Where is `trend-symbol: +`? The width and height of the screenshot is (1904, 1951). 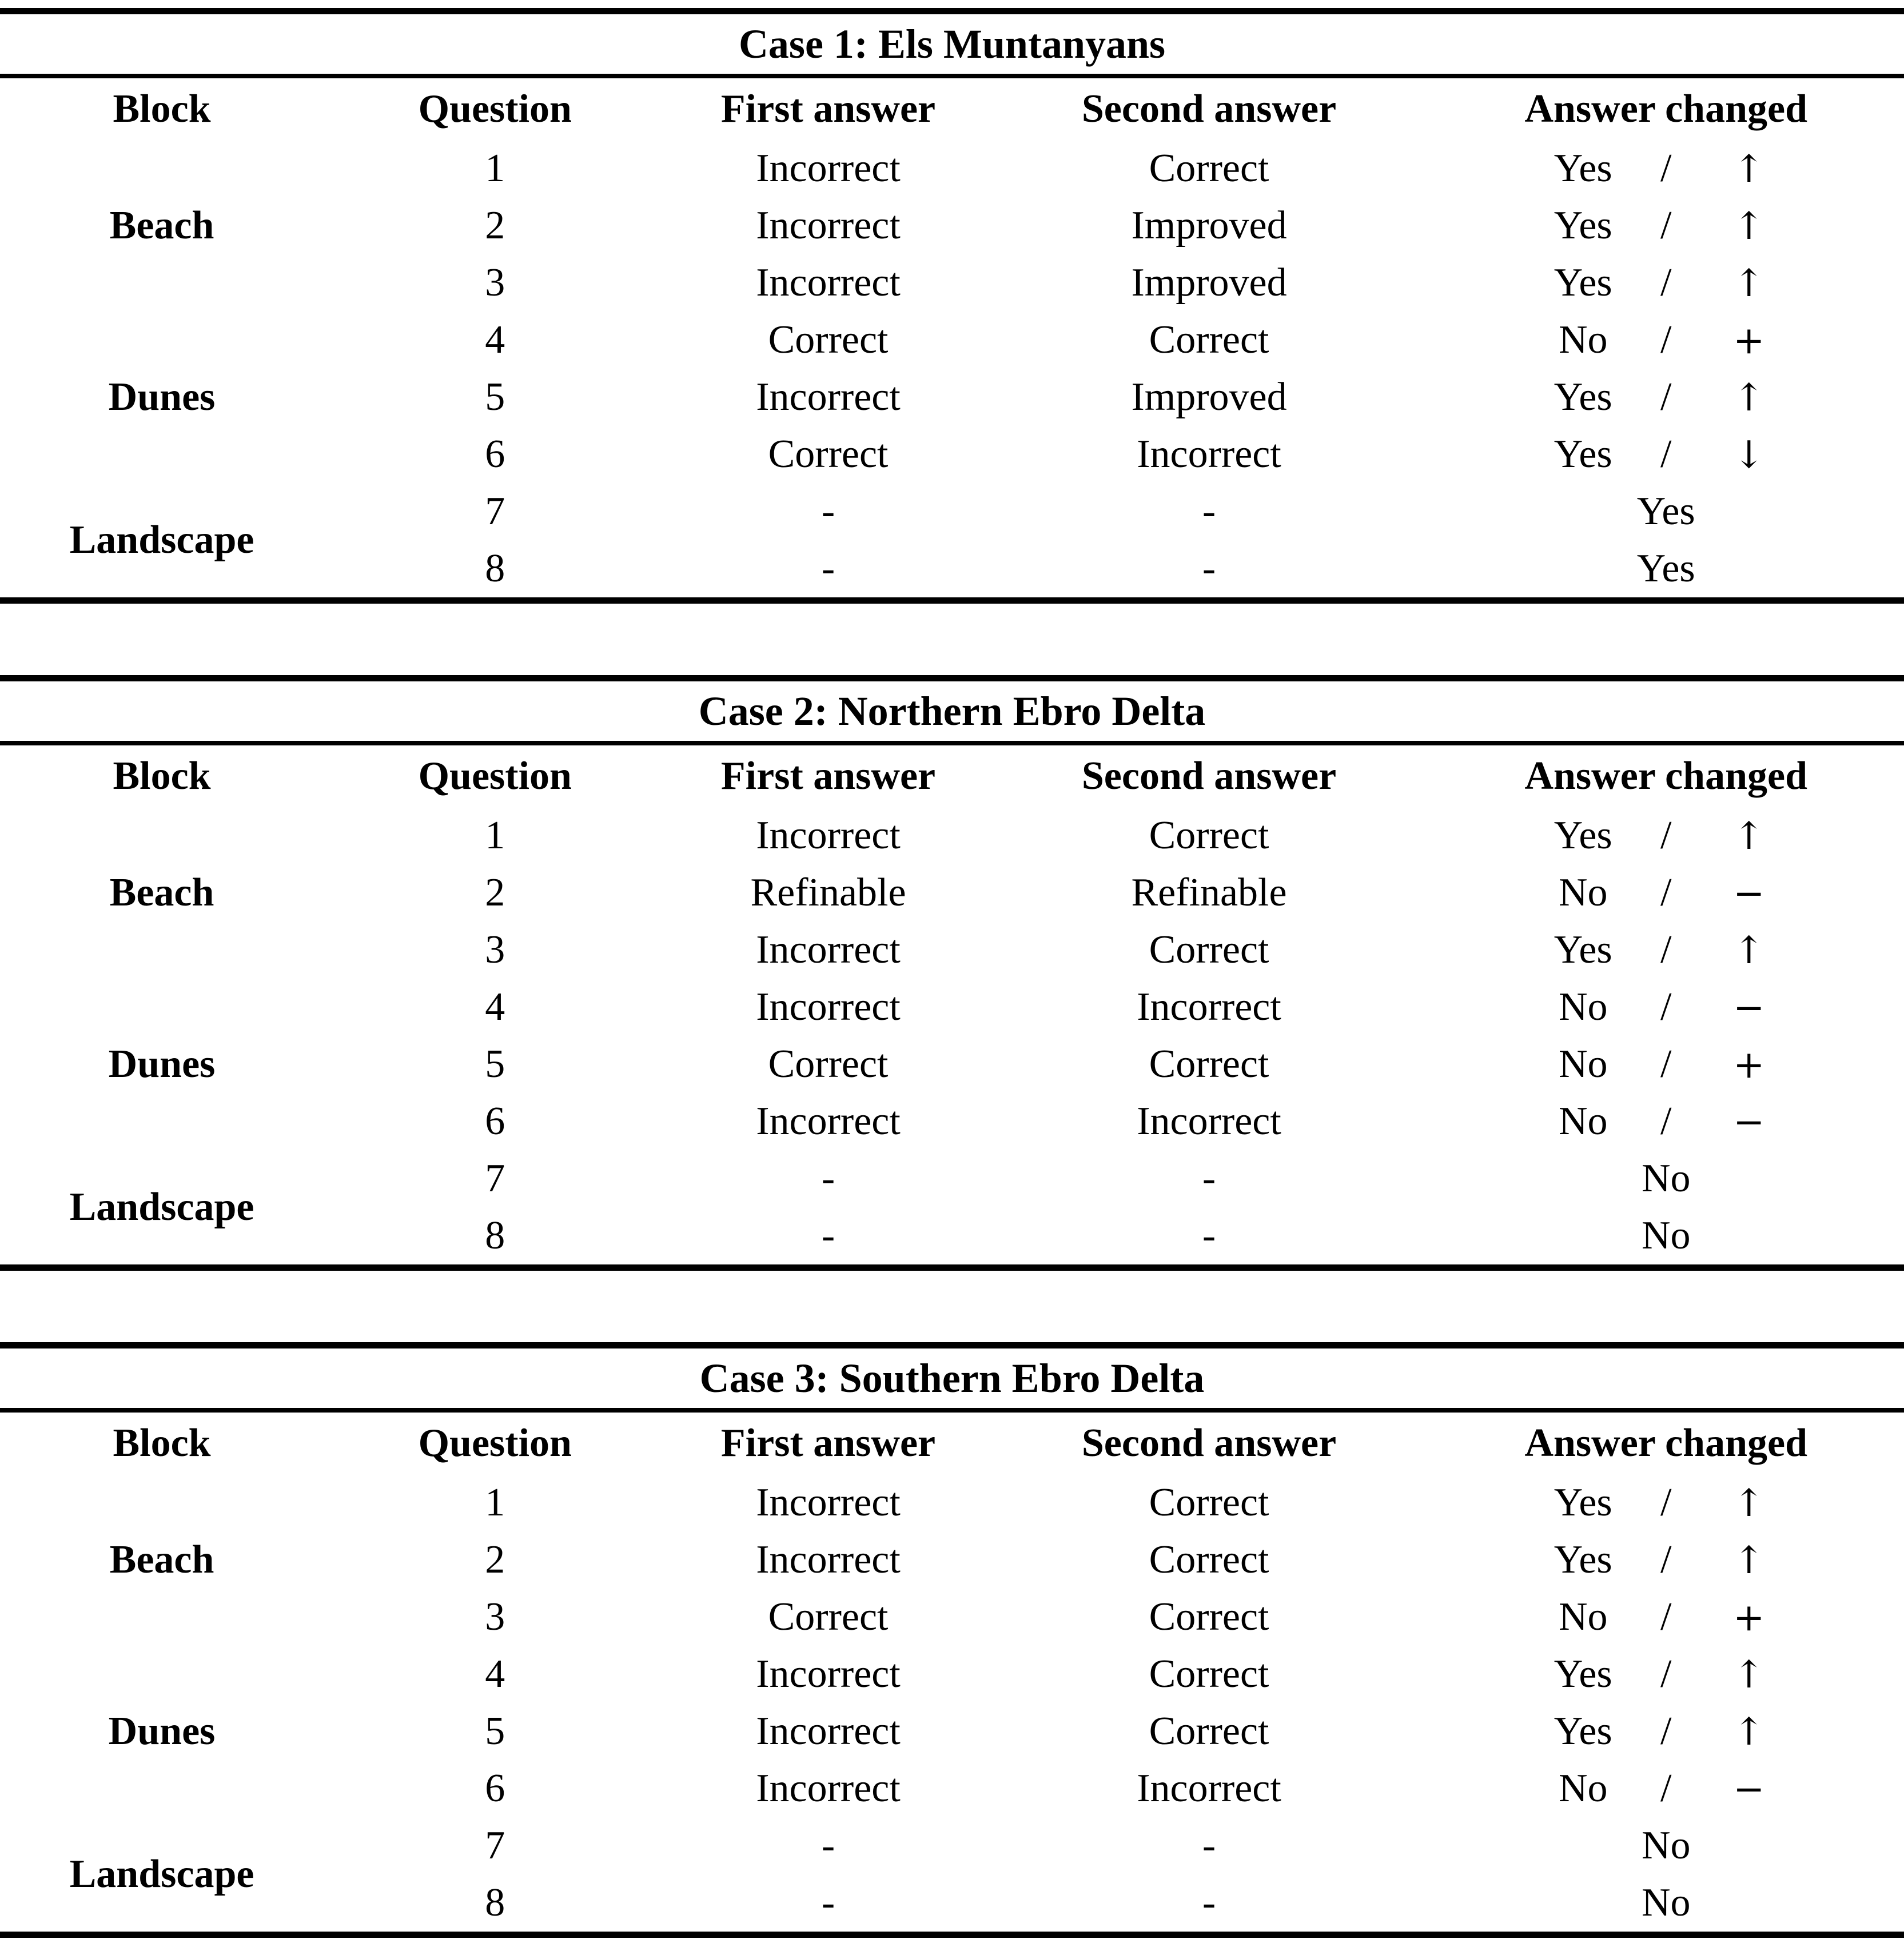
trend-symbol: + is located at coordinates (1749, 340).